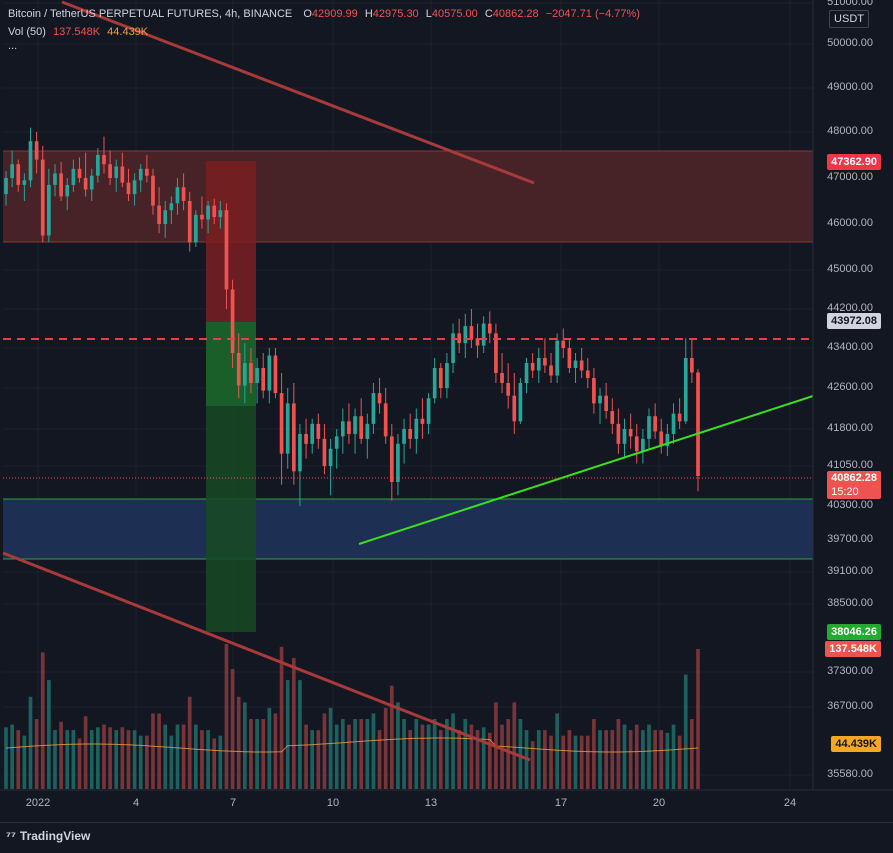 This screenshot has width=893, height=853. Describe the element at coordinates (266, 656) in the screenshot. I see `red-trendline-lower` at that location.